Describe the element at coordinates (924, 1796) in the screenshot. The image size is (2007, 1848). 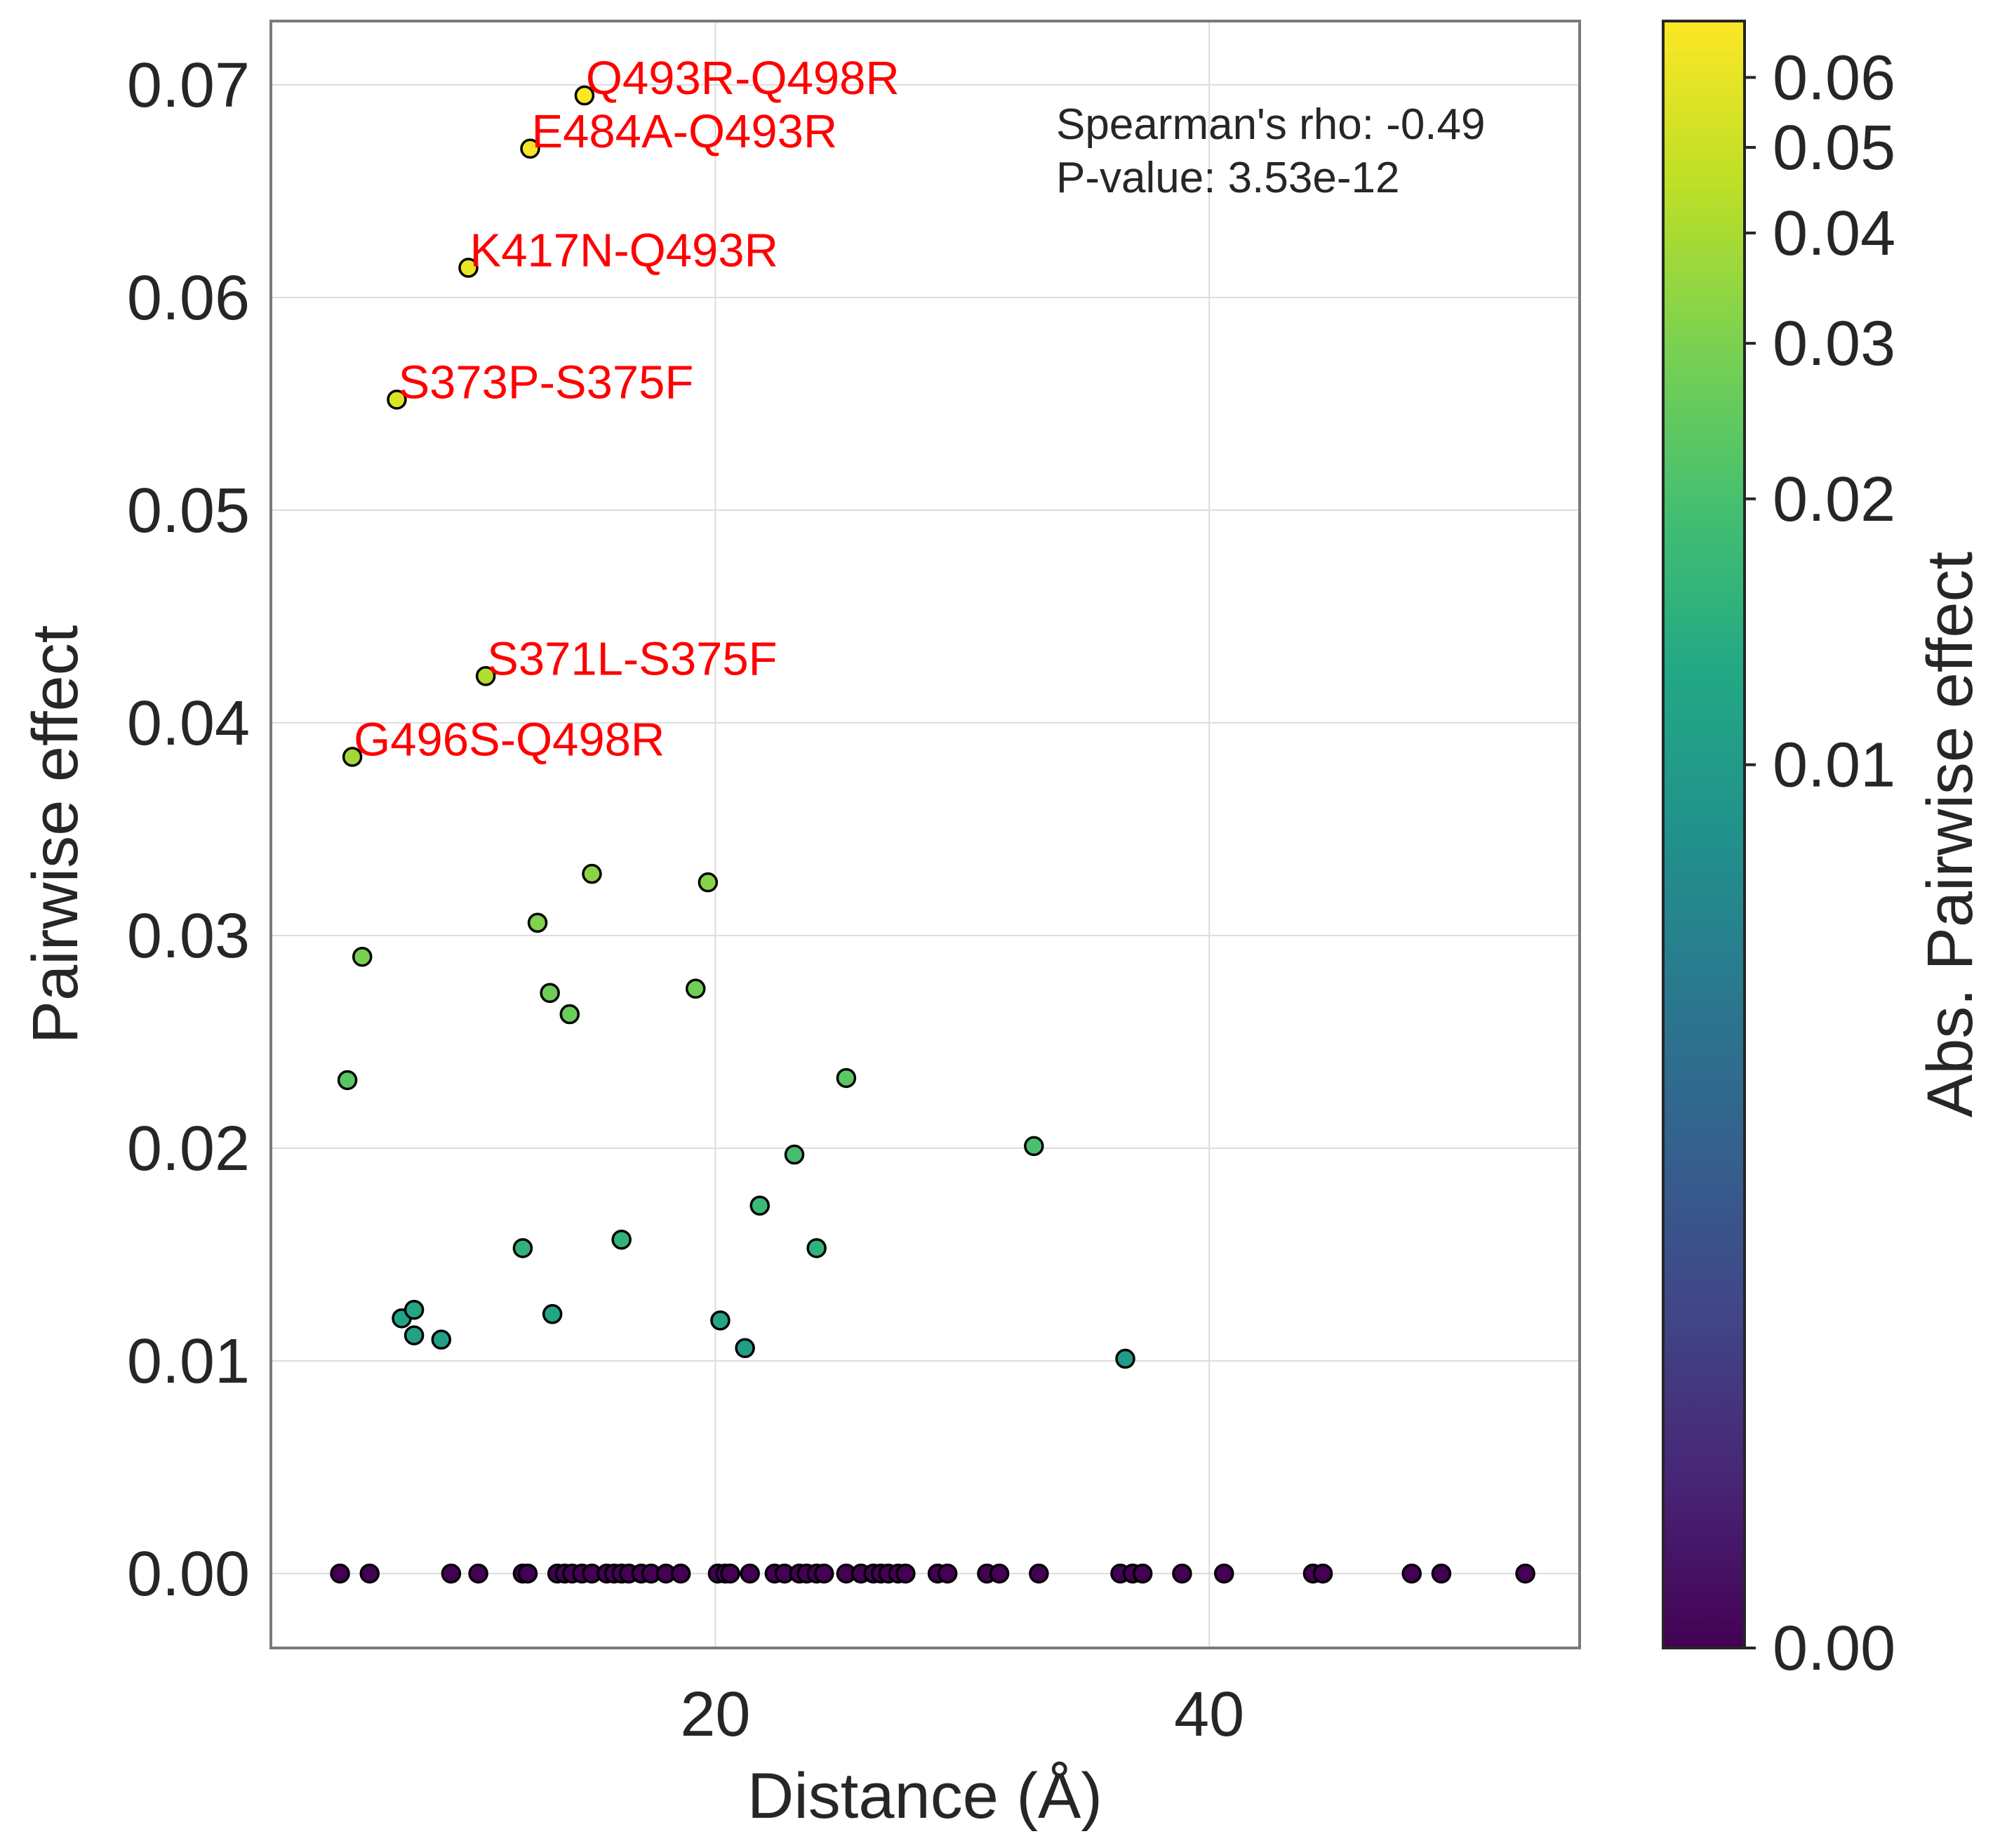
I see `x-axis-title: Distance (Å)` at that location.